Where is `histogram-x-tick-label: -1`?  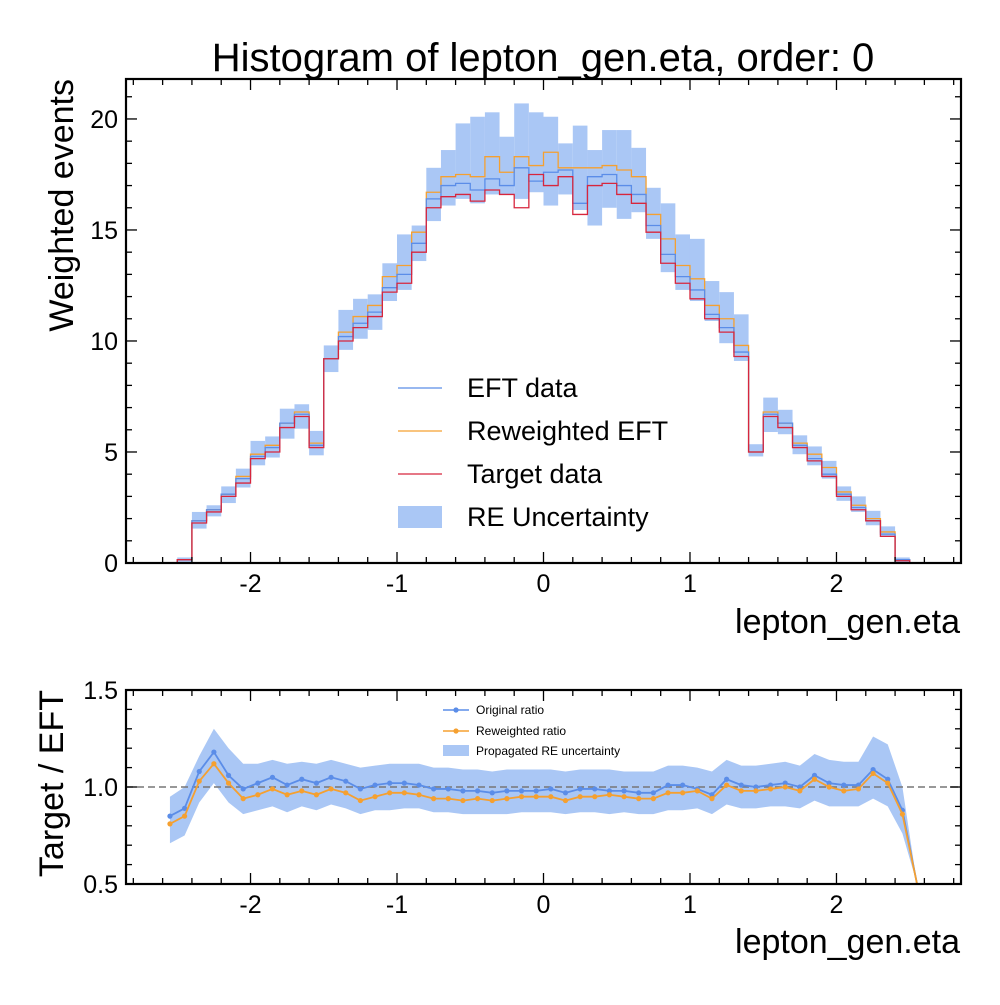
histogram-x-tick-label: -1 is located at coordinates (397, 584).